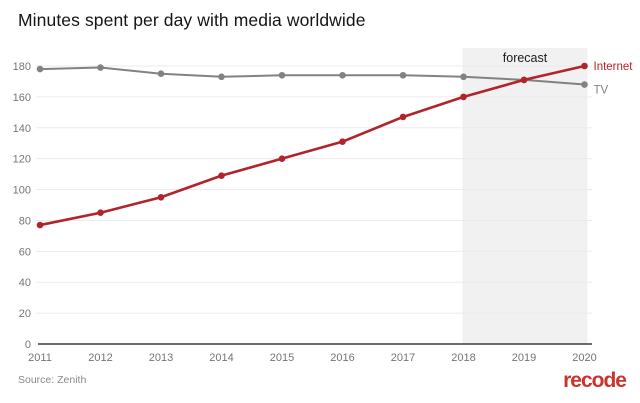 This screenshot has height=403, width=640. I want to click on y-tick-label: 140, so click(22, 129).